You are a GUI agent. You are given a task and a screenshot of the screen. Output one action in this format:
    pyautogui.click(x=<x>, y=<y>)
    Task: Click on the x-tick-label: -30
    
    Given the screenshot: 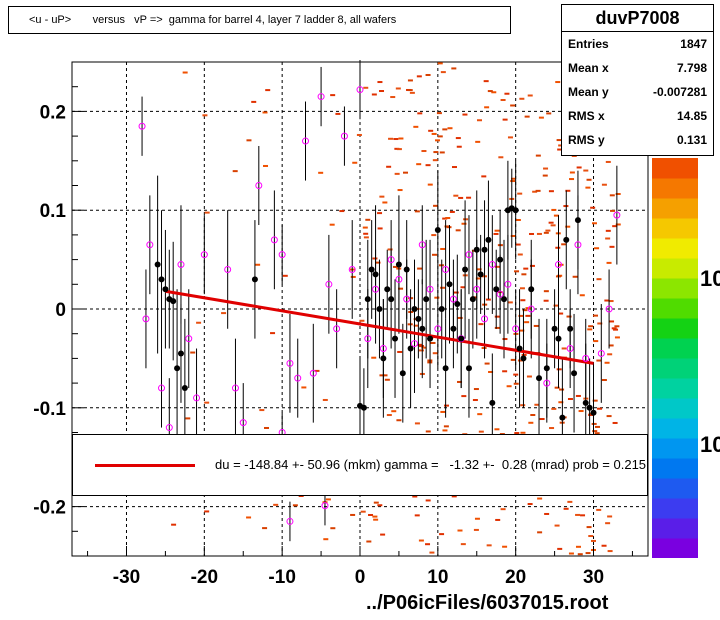 What is the action you would take?
    pyautogui.click(x=126, y=577)
    